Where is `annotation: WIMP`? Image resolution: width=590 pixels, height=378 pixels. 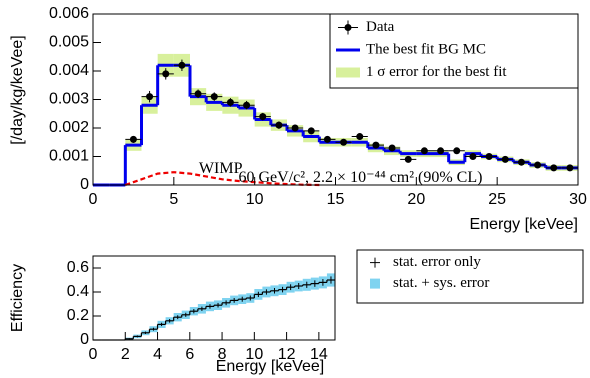 annotation: WIMP is located at coordinates (221, 168).